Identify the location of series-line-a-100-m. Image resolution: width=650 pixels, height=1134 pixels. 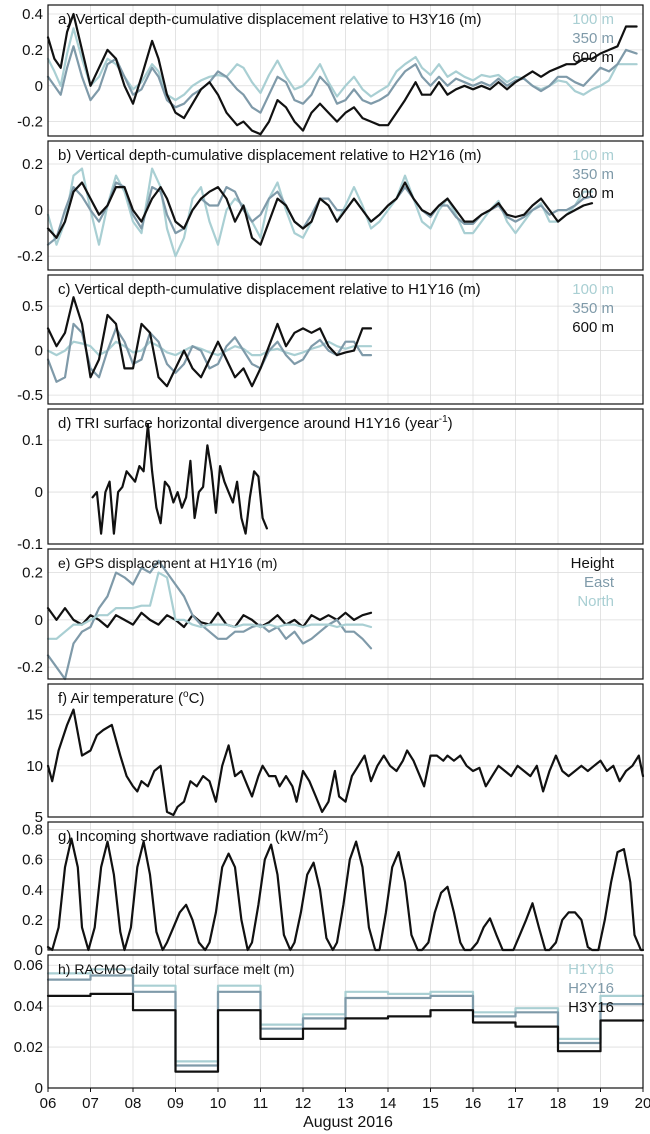
(342, 64).